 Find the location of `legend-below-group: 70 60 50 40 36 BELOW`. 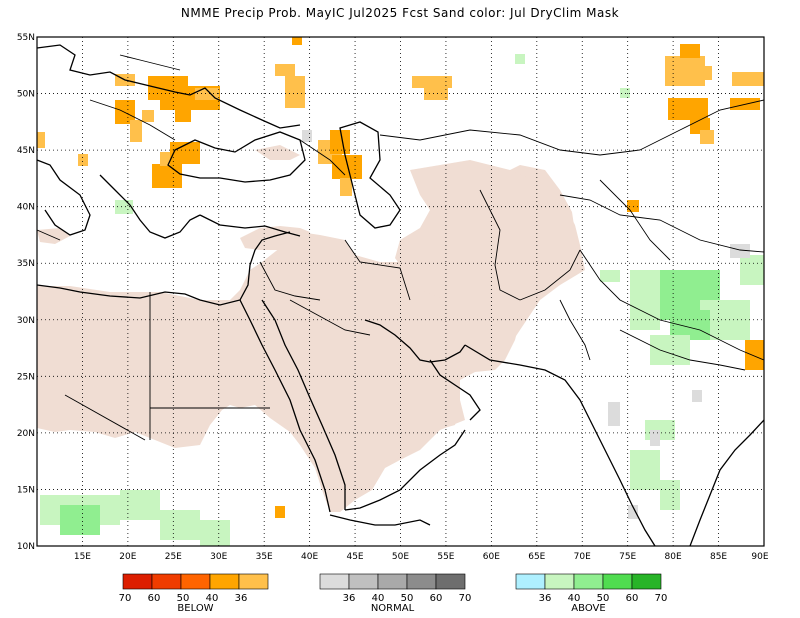

legend-below-group: 70 60 50 40 36 BELOW is located at coordinates (194, 593).